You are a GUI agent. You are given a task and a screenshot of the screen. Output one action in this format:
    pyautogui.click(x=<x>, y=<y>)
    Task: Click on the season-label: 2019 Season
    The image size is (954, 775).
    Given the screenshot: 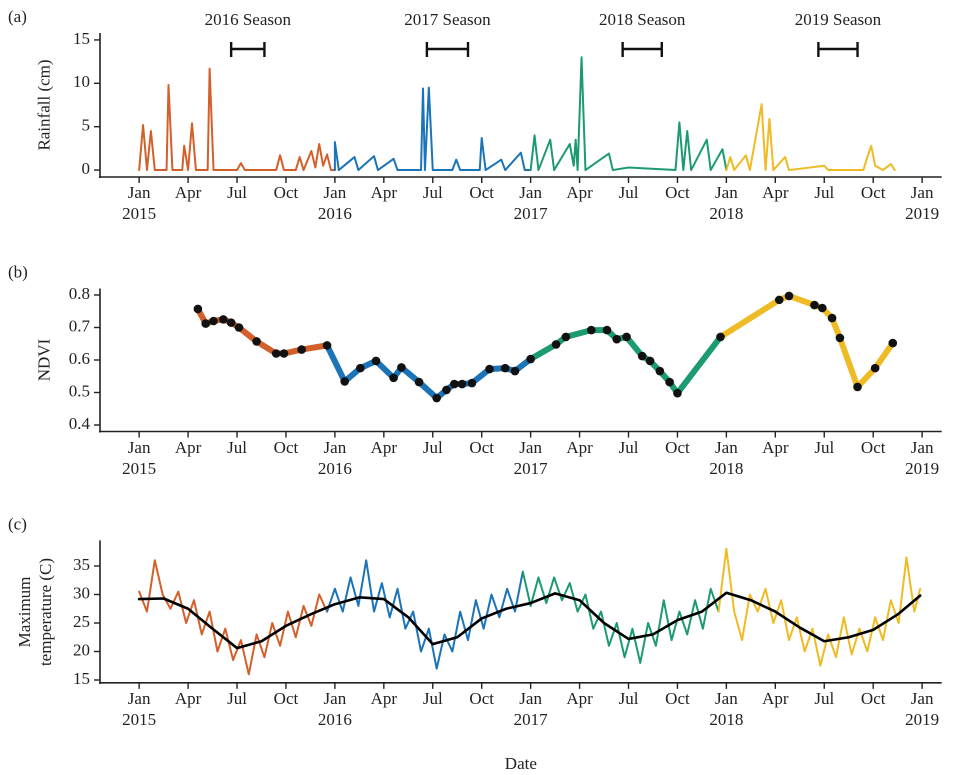 What is the action you would take?
    pyautogui.click(x=838, y=19)
    